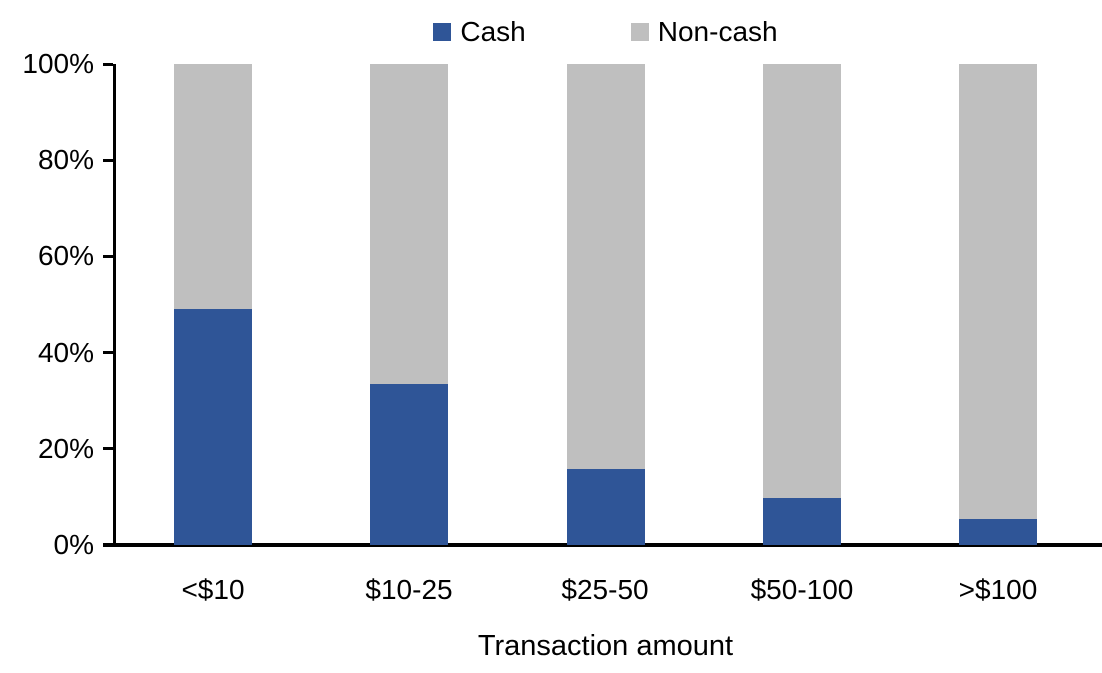  Describe the element at coordinates (114, 305) in the screenshot. I see `y-axis-line` at that location.